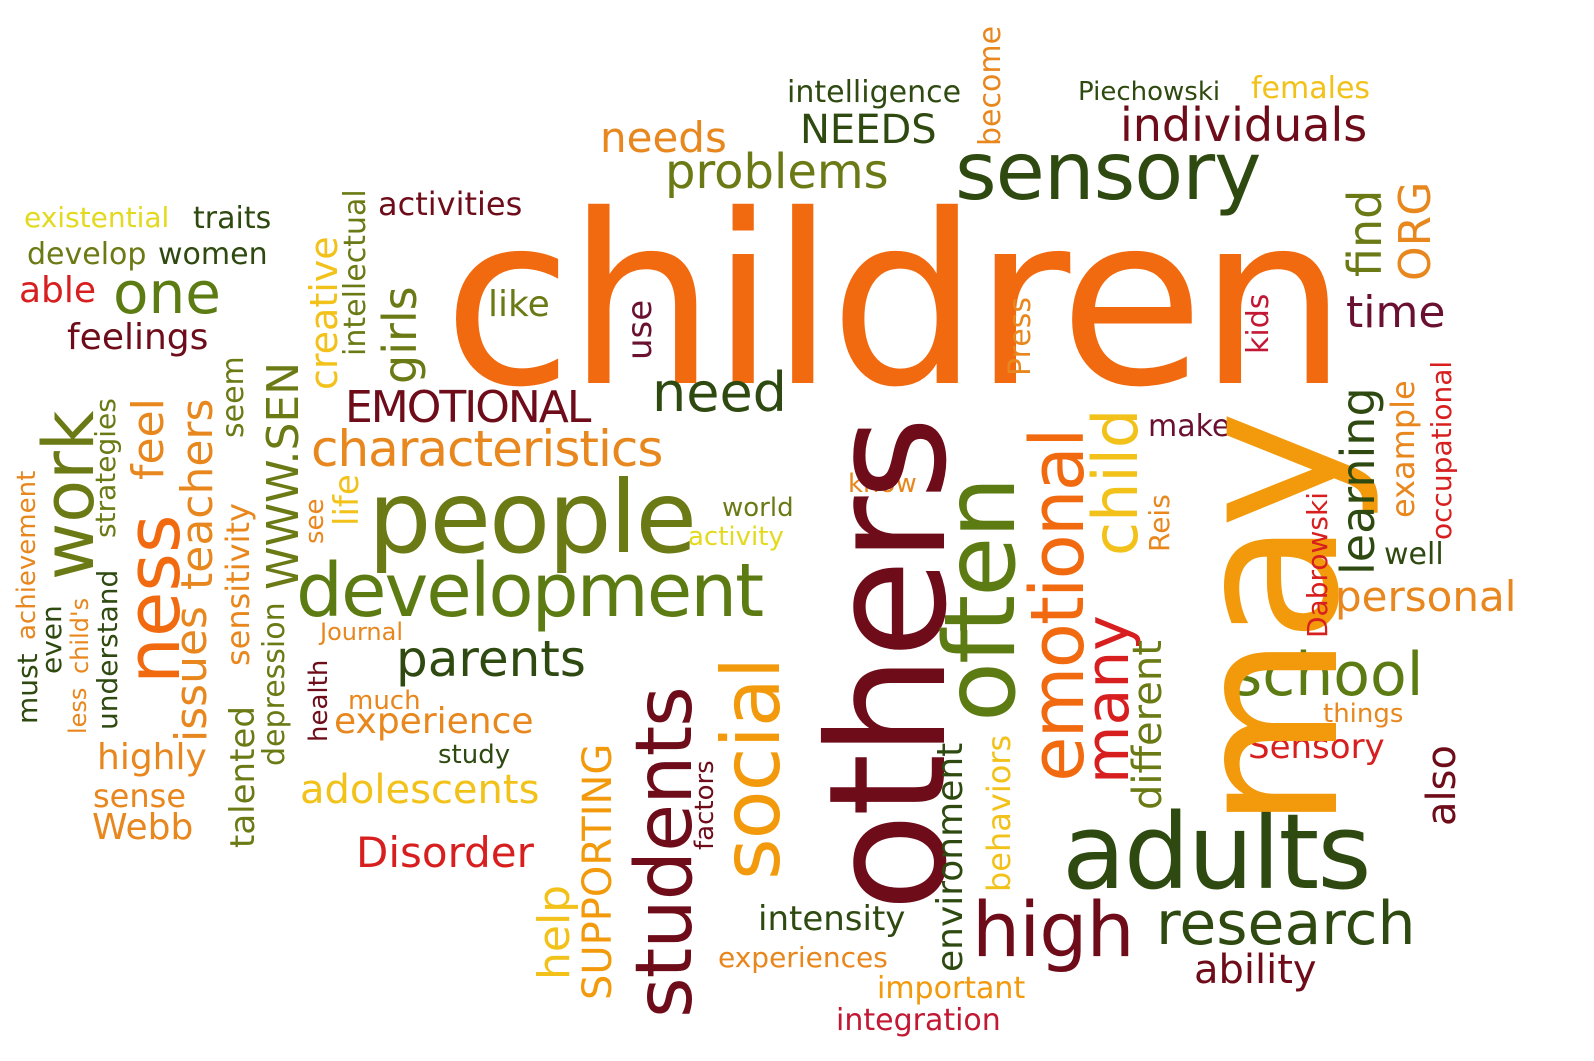  Describe the element at coordinates (487, 449) in the screenshot. I see `word-characteristics: characteristics` at that location.